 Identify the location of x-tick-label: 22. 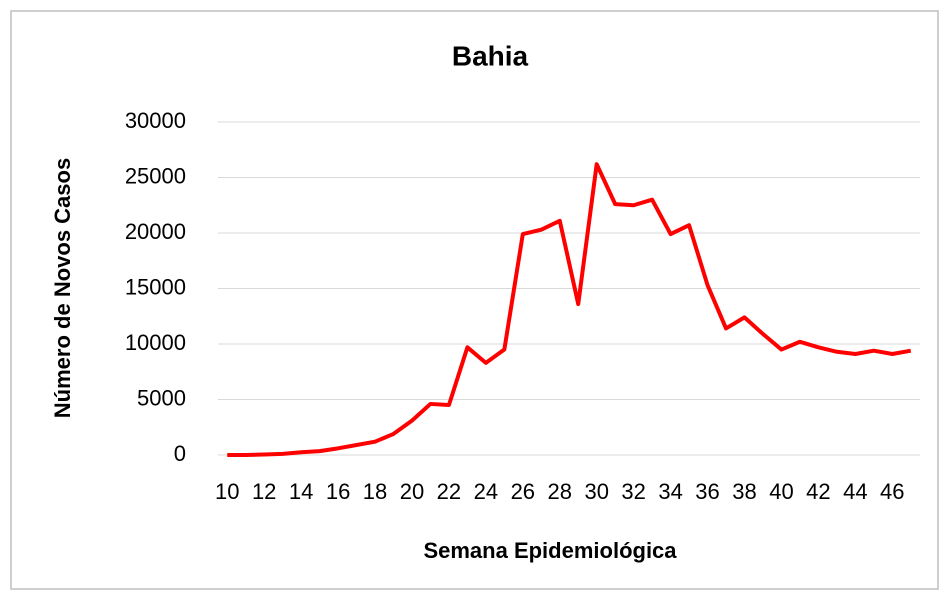
(449, 491).